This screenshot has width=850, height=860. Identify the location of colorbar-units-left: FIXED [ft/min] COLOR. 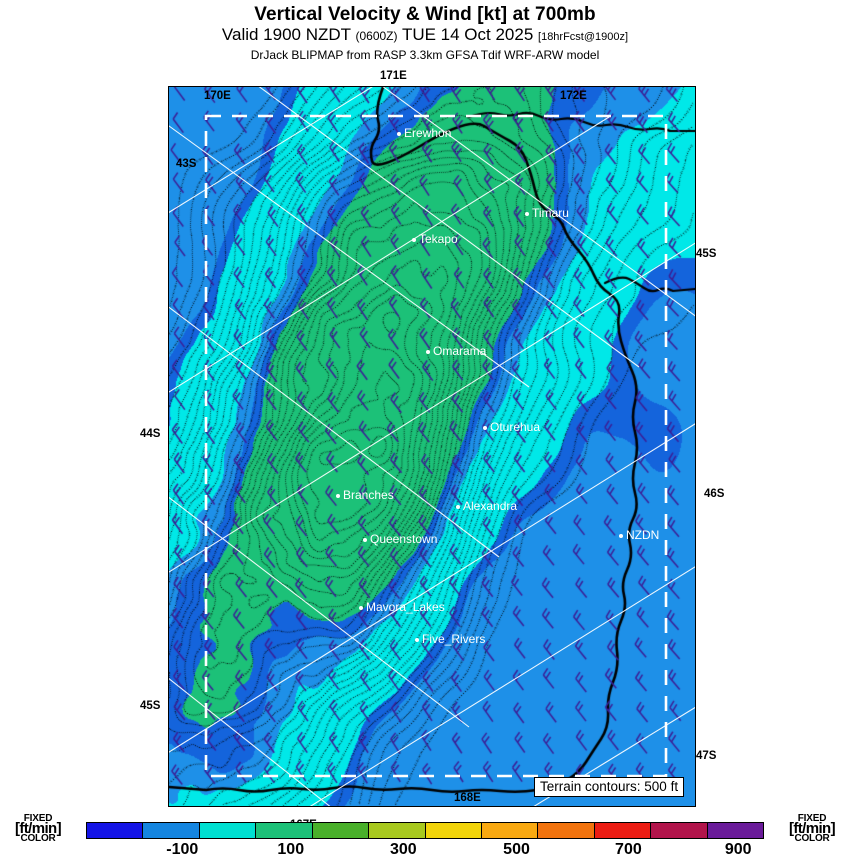
(38, 828).